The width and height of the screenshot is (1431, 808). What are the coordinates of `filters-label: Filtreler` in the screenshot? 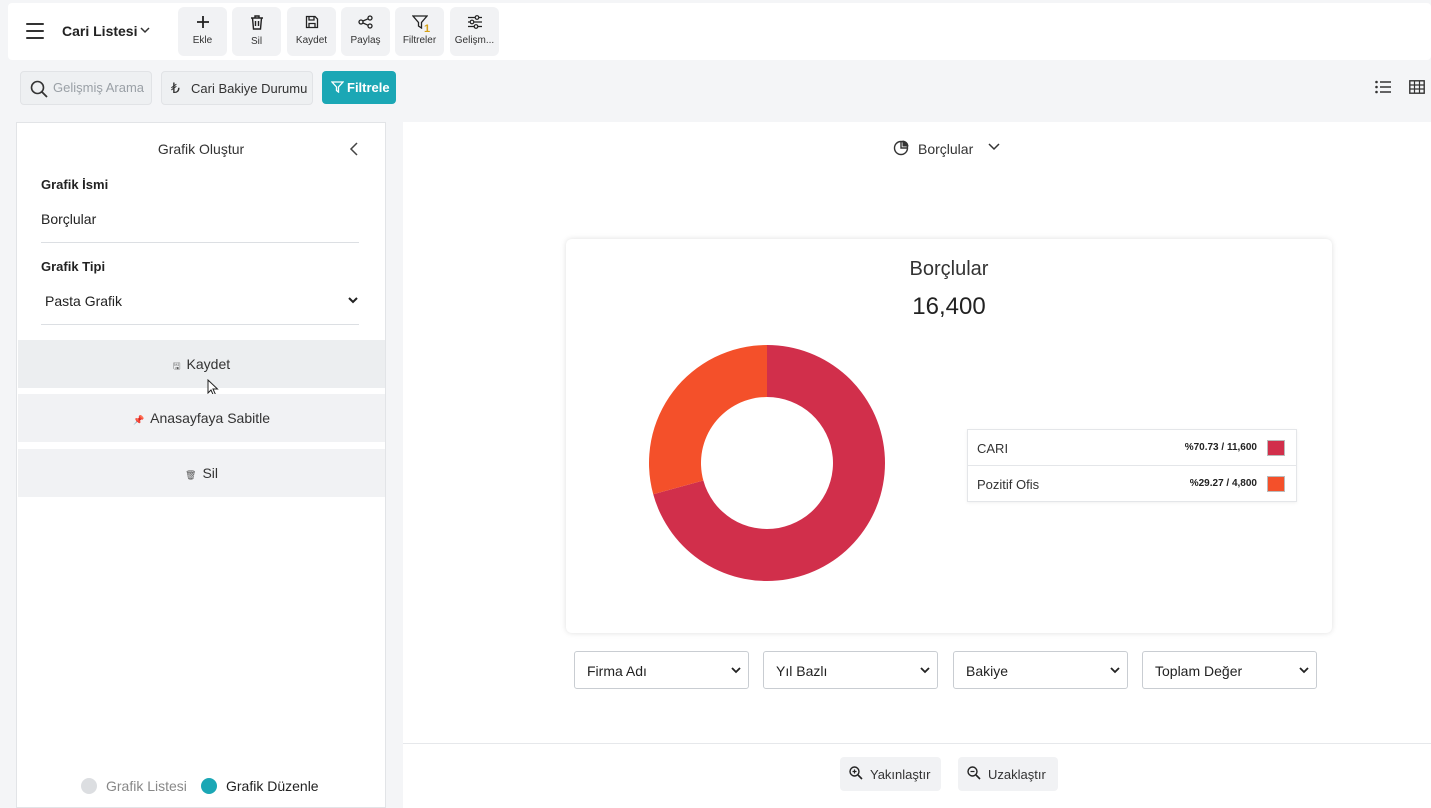 It's located at (419, 40).